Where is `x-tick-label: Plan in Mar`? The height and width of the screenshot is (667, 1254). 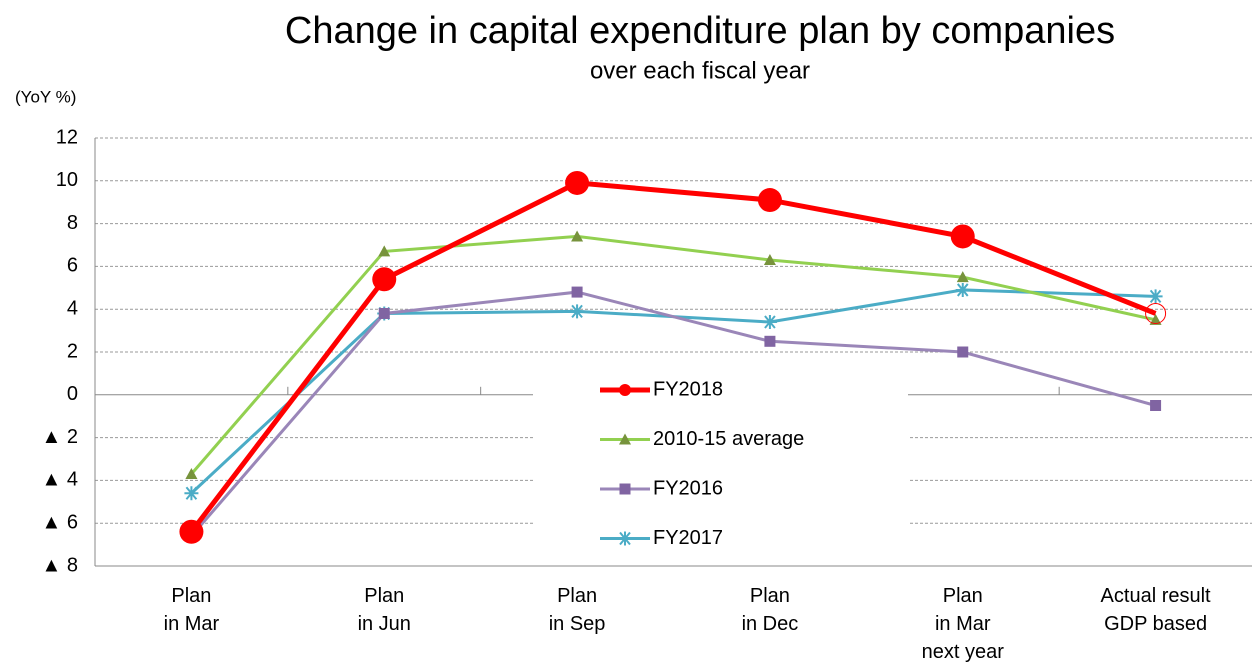
x-tick-label: Plan in Mar is located at coordinates (192, 610).